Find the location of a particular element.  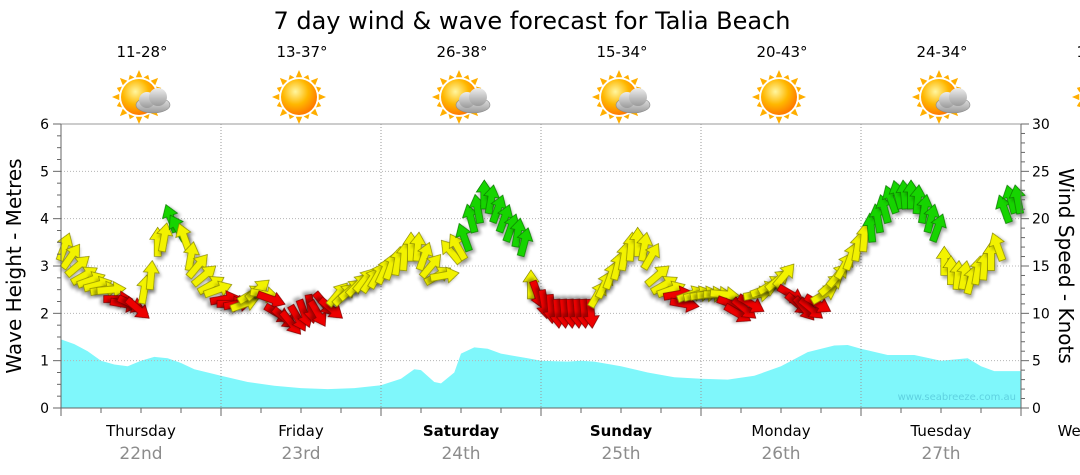

day-label: Tuesday is located at coordinates (940, 431).